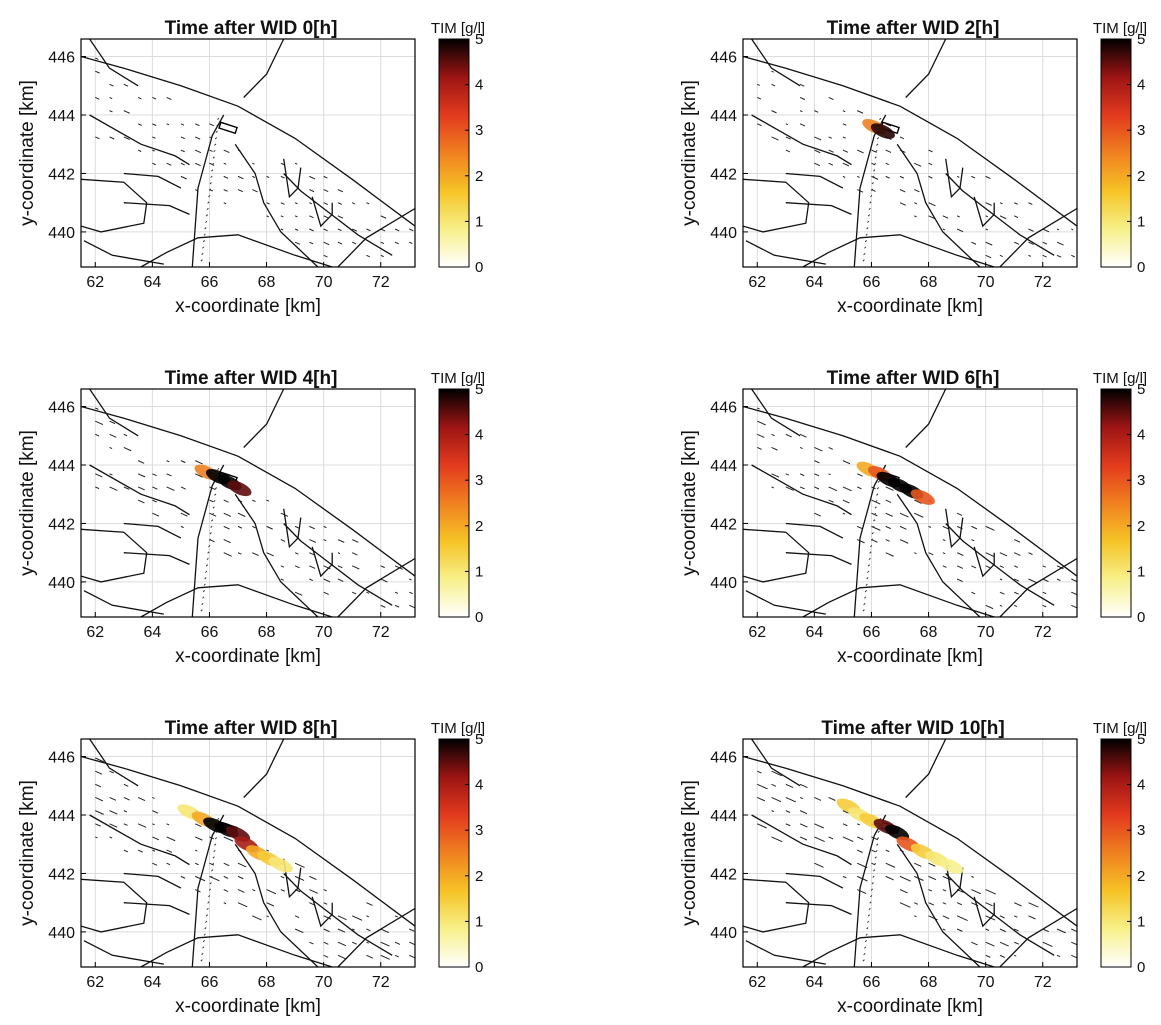 The image size is (1161, 1025). Describe the element at coordinates (922, 497) in the screenshot. I see `plume-point` at that location.